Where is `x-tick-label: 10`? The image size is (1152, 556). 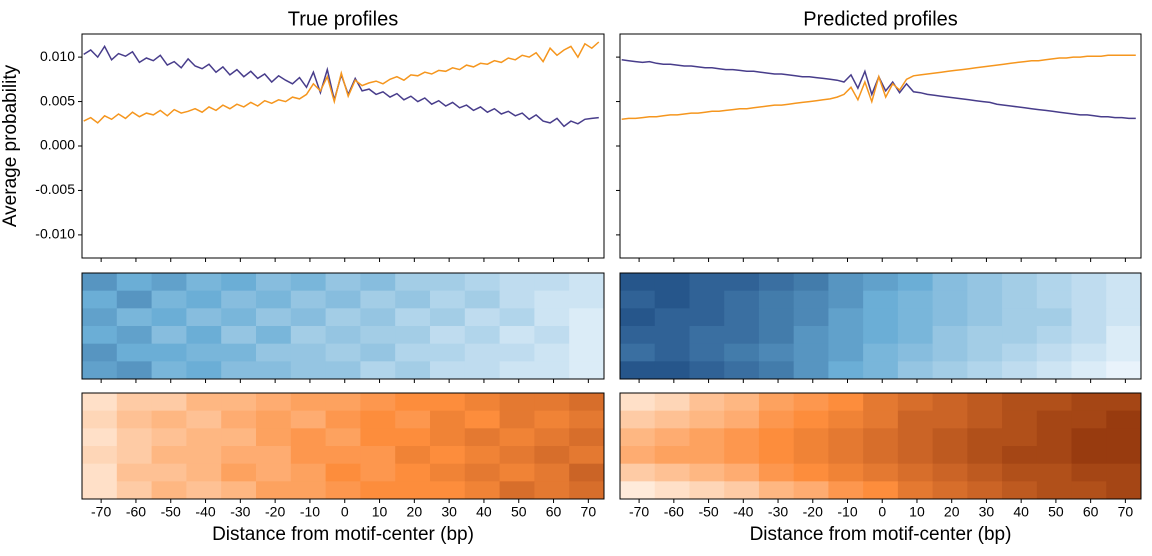 x-tick-label: 10 is located at coordinates (917, 512).